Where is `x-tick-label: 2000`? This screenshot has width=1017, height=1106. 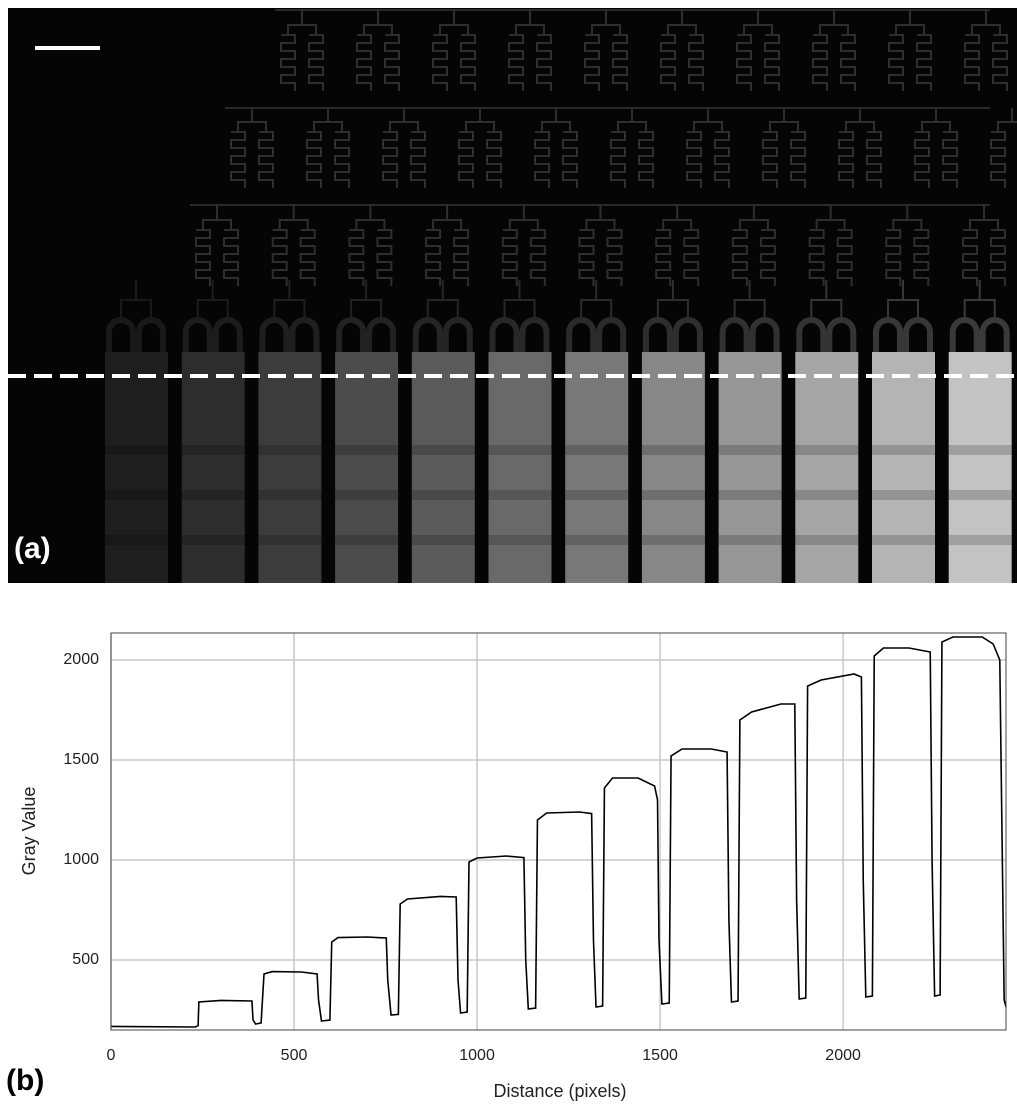
x-tick-label: 2000 is located at coordinates (843, 1055).